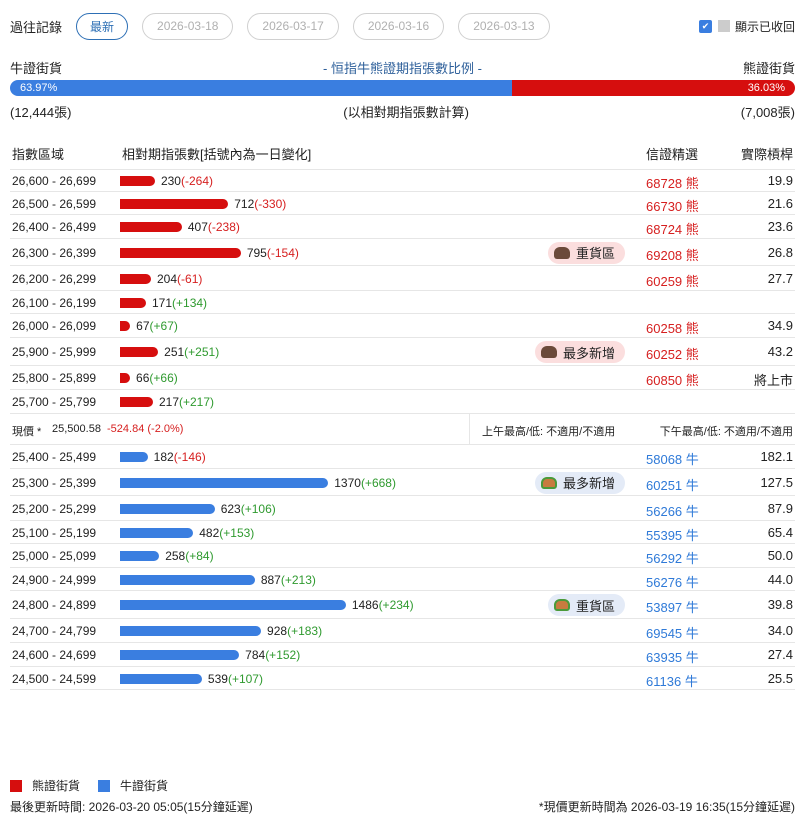  Describe the element at coordinates (664, 206) in the screenshot. I see `warrant-code: 66730` at that location.